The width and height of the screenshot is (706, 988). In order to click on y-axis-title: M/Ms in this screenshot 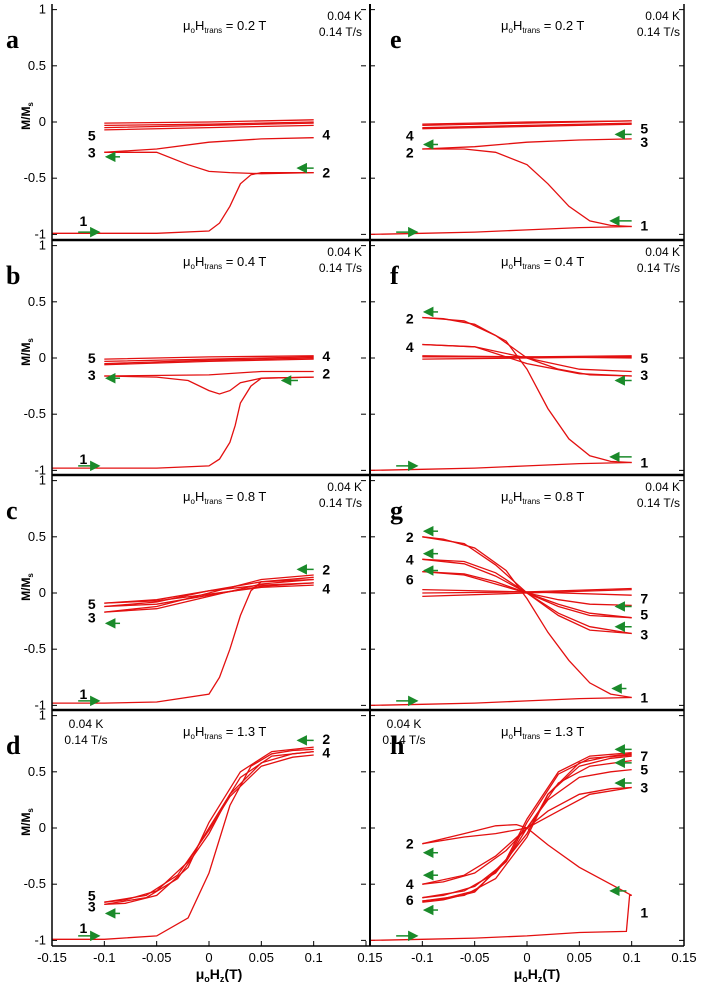, I will do `click(27, 116)`.